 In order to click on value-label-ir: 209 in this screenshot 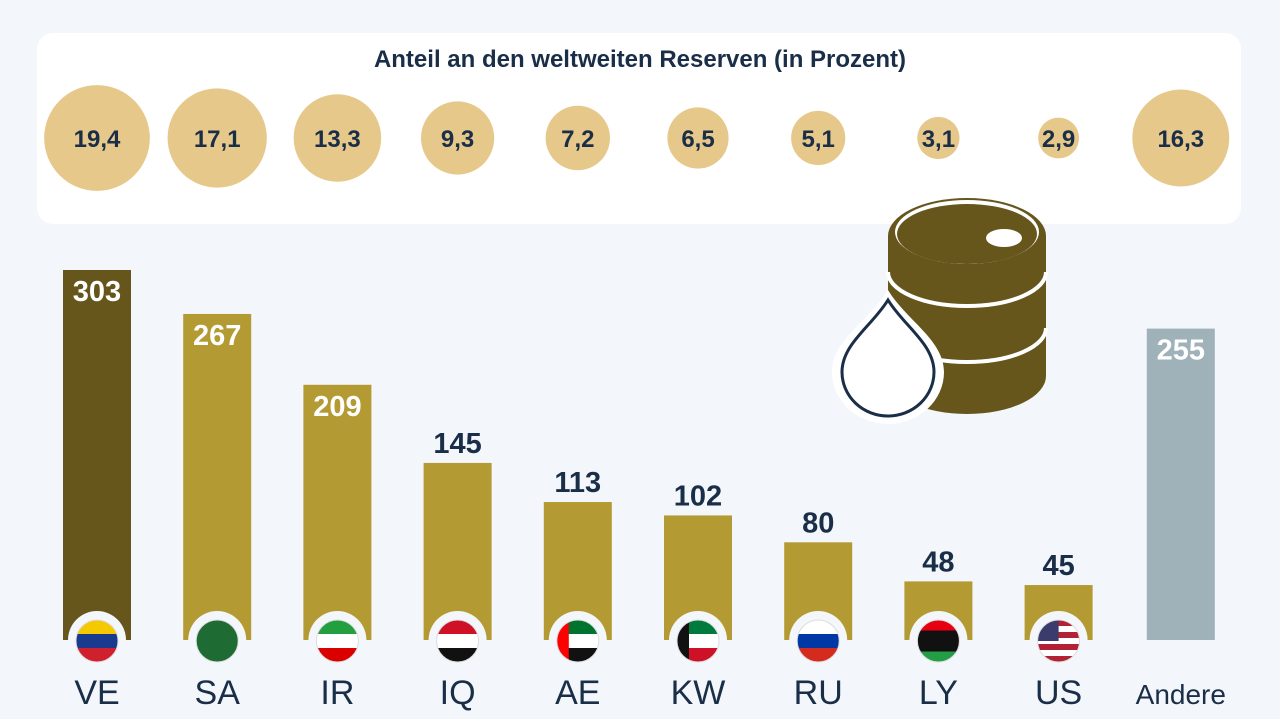, I will do `click(337, 407)`.